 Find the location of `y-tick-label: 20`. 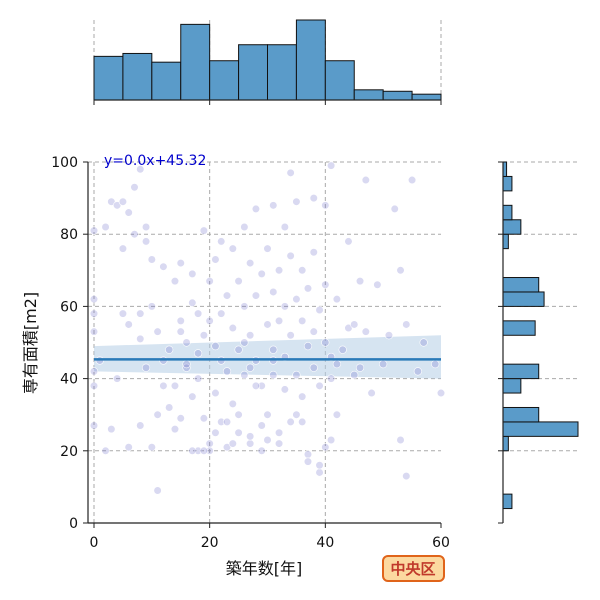

y-tick-label: 20 is located at coordinates (69, 452).